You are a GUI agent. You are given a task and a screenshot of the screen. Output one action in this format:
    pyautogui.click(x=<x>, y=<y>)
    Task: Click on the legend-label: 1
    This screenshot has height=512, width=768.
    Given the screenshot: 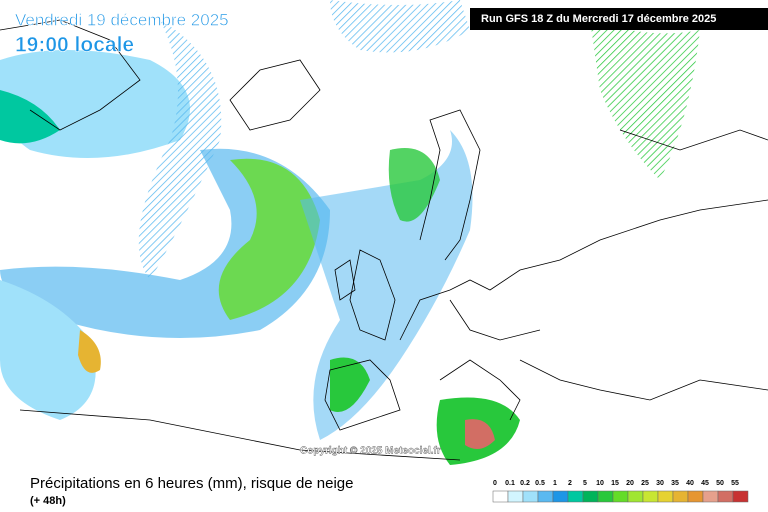 What is the action you would take?
    pyautogui.click(x=555, y=483)
    